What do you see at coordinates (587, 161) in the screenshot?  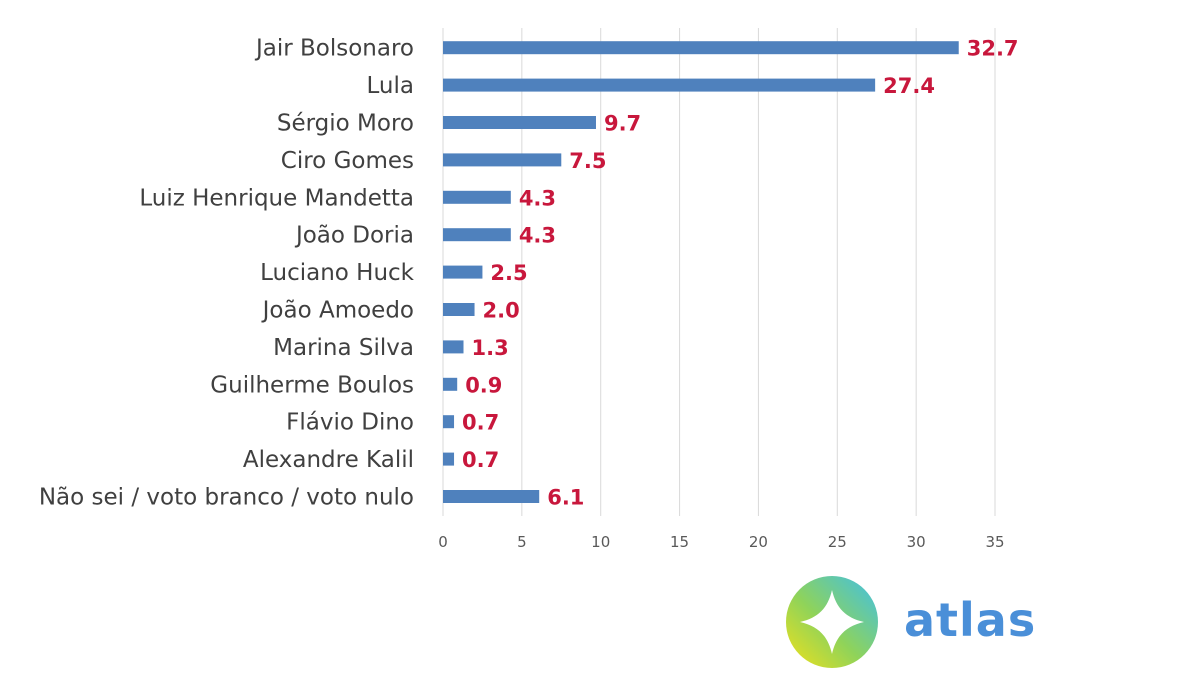 I see `value-label-3: 7.5` at bounding box center [587, 161].